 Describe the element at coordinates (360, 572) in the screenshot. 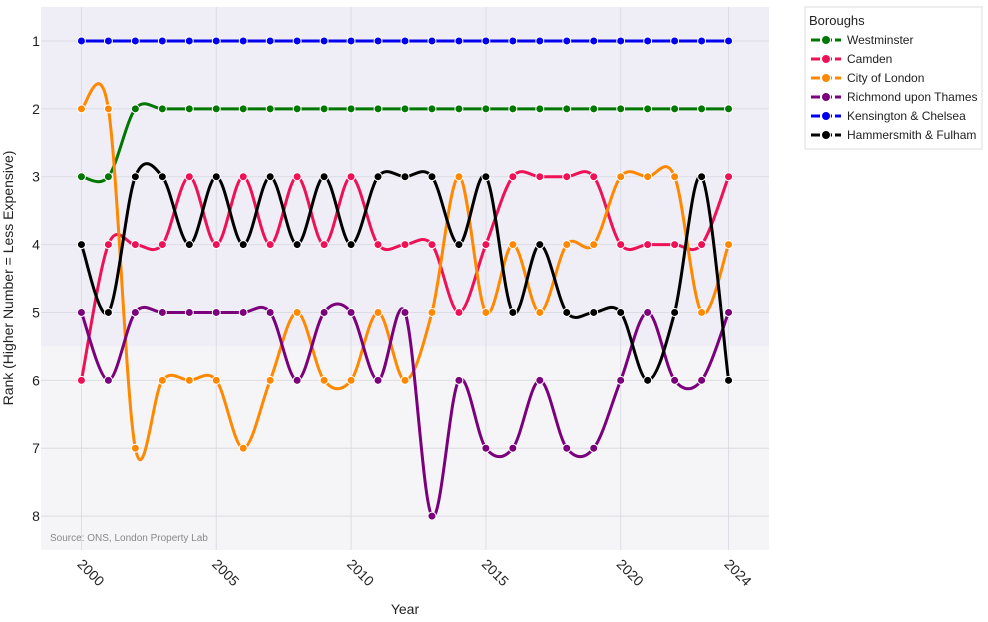

I see `x-tick-label: 2010` at that location.